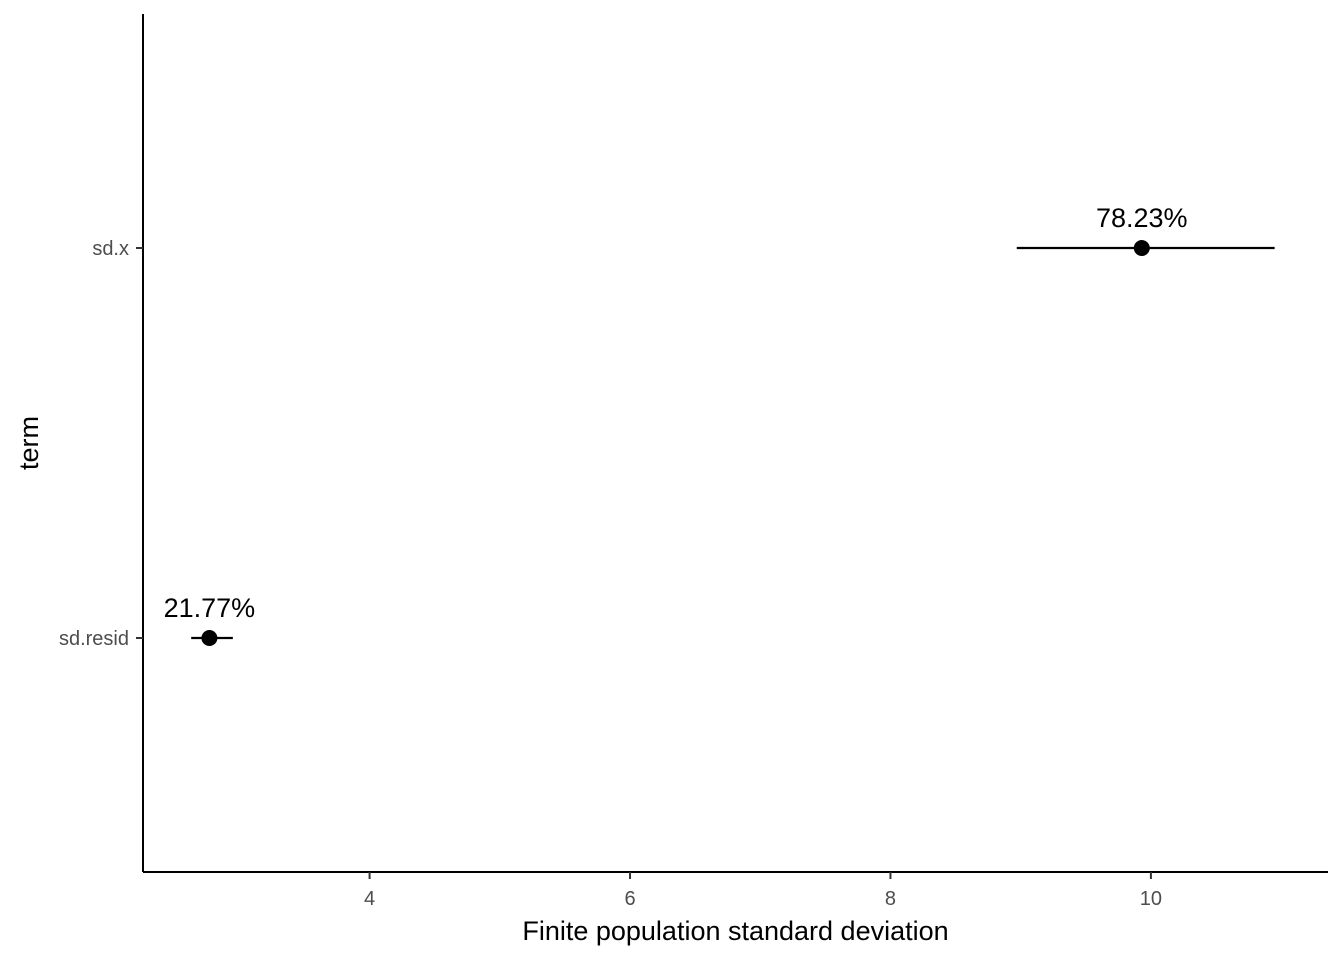  Describe the element at coordinates (763, 891) in the screenshot. I see `x-ticks: 4 6 8 10` at that location.